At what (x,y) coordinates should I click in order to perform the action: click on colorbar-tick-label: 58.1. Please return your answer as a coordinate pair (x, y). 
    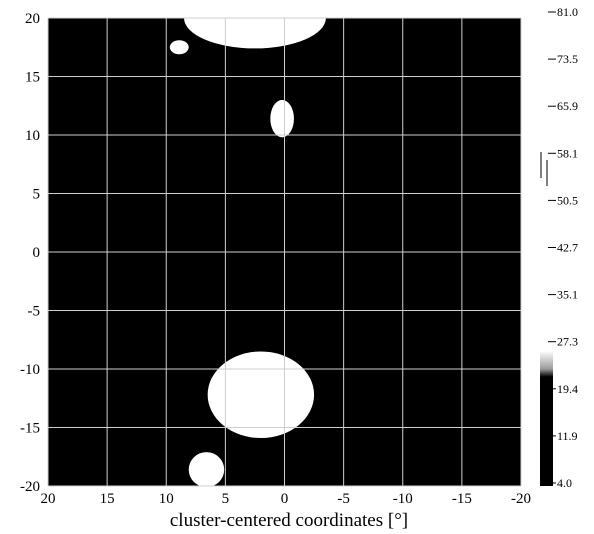
    Looking at the image, I should click on (567, 153).